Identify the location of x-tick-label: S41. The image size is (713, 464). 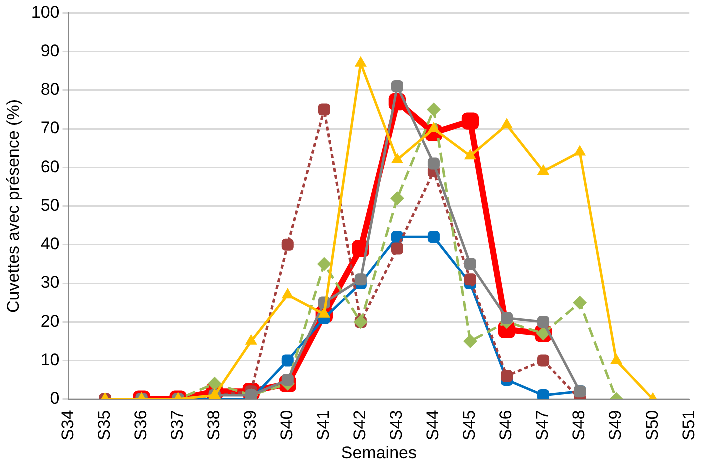
(324, 425).